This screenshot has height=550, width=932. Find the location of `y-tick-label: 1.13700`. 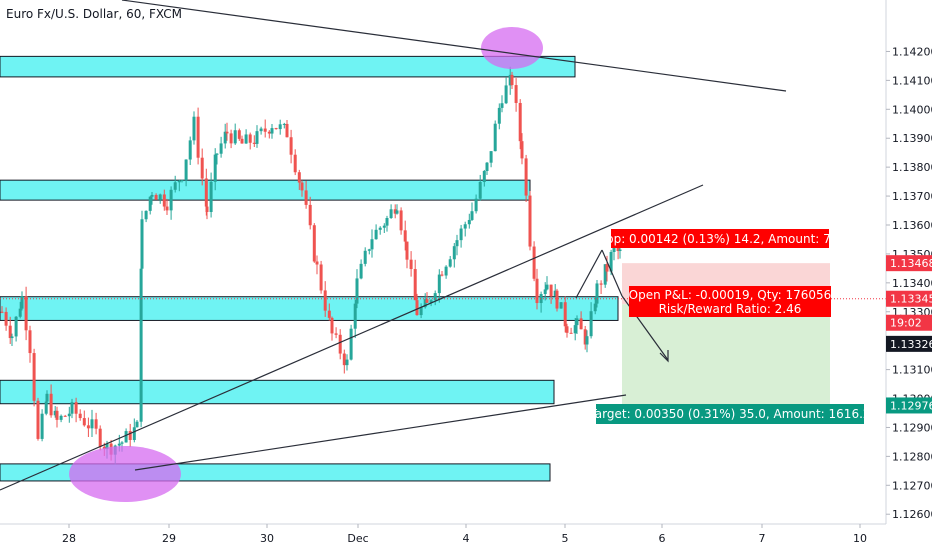

y-tick-label: 1.13700 is located at coordinates (912, 196).